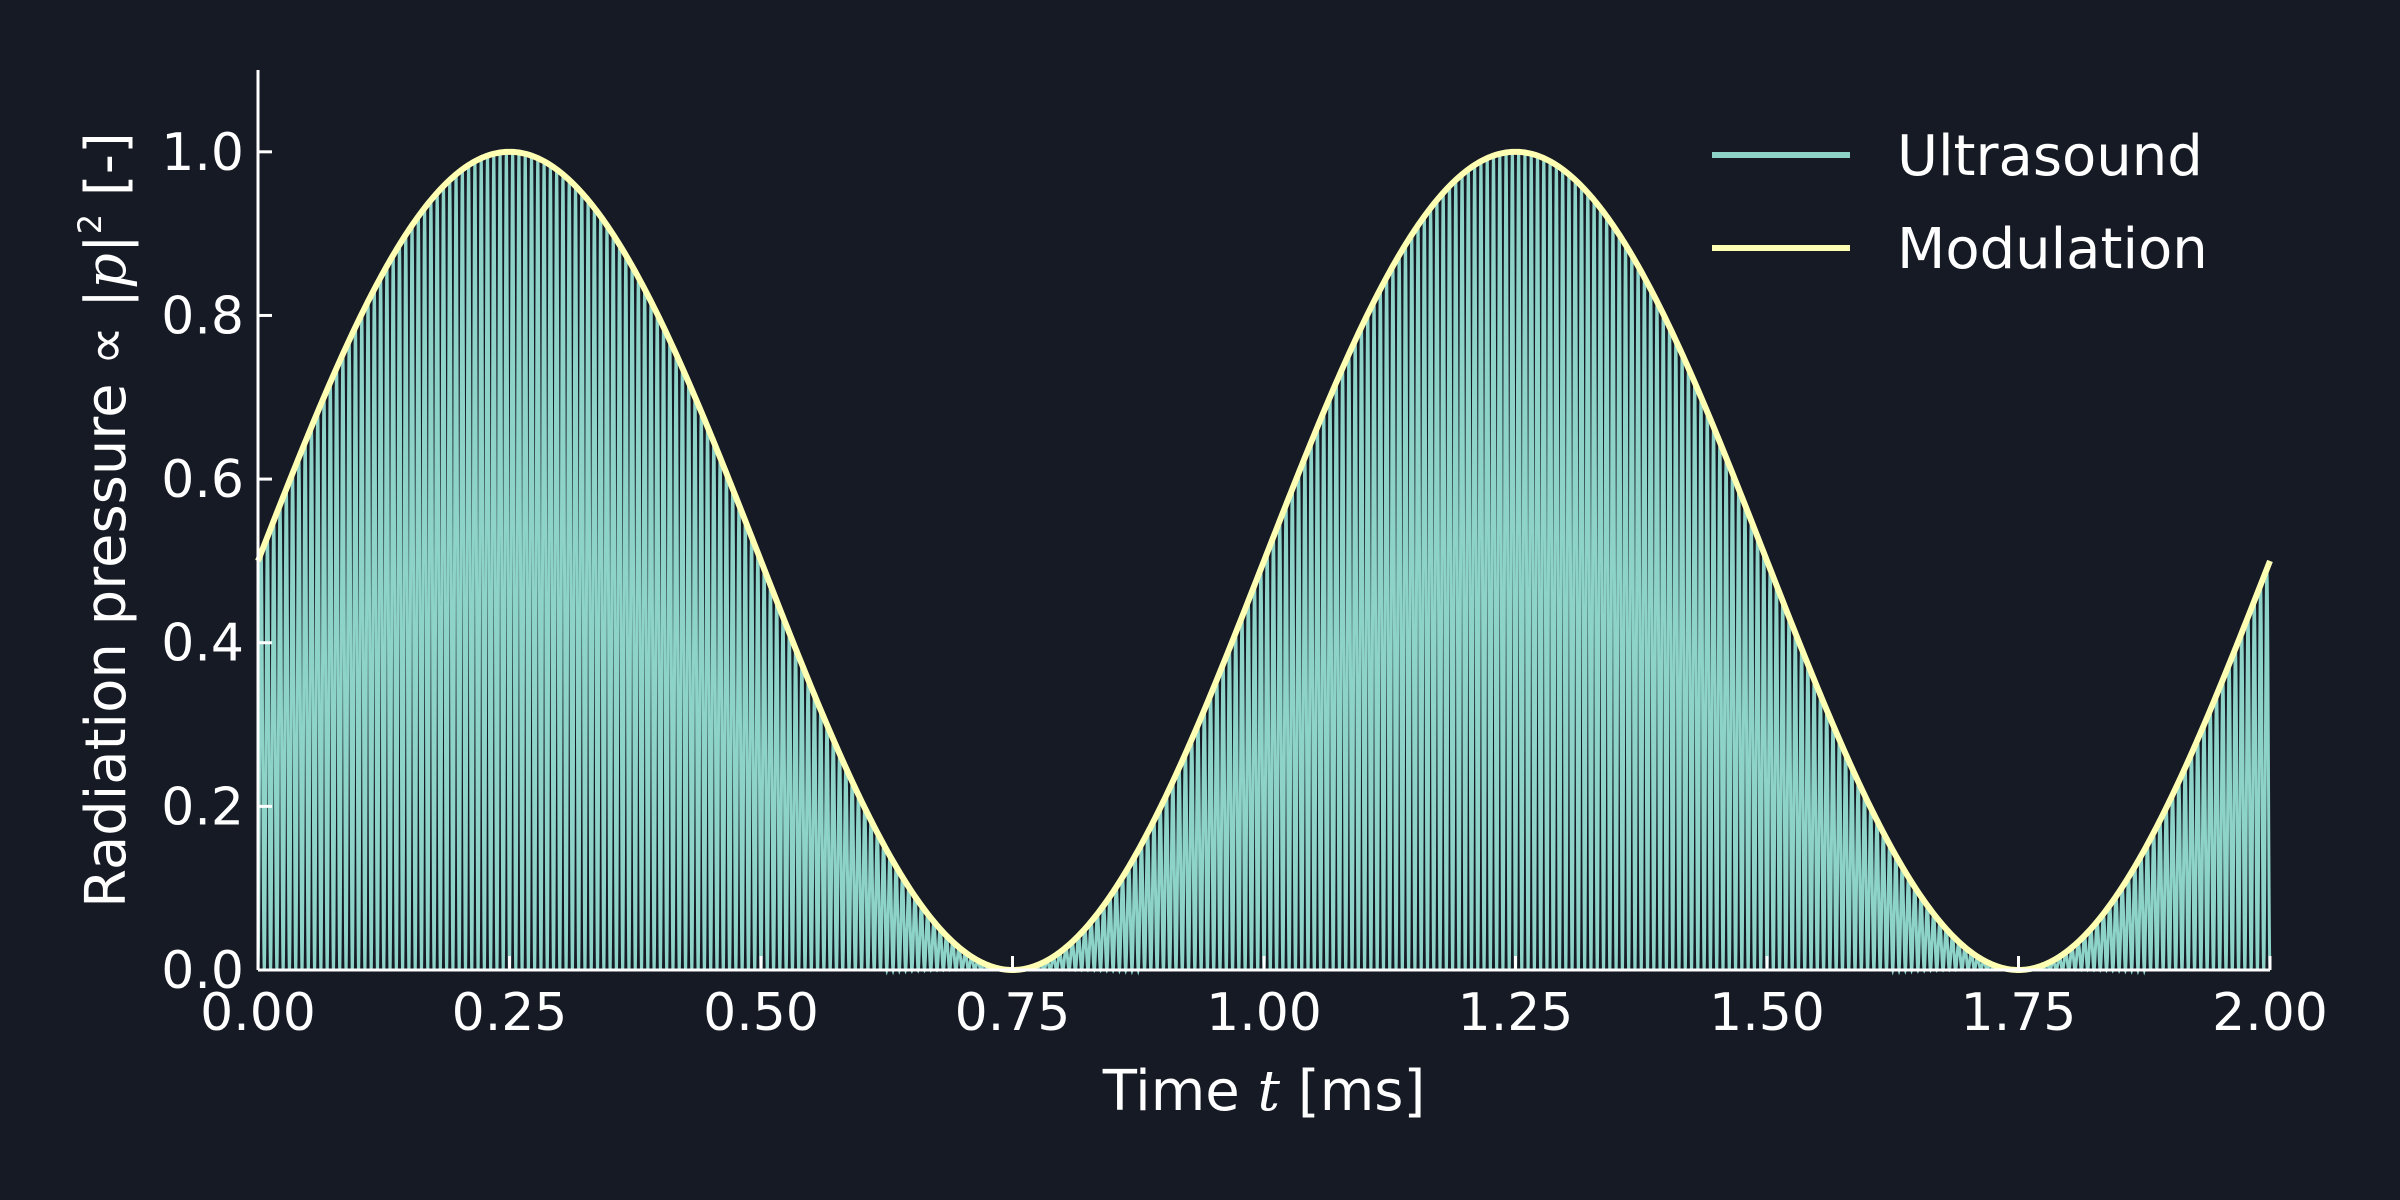  What do you see at coordinates (2019, 1013) in the screenshot?
I see `x-tick-label: 1.75` at bounding box center [2019, 1013].